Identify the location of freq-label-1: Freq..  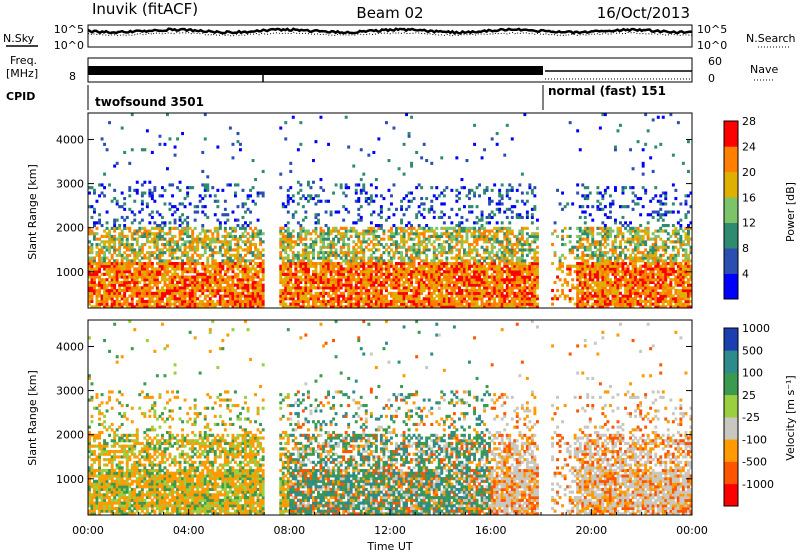
(23, 60).